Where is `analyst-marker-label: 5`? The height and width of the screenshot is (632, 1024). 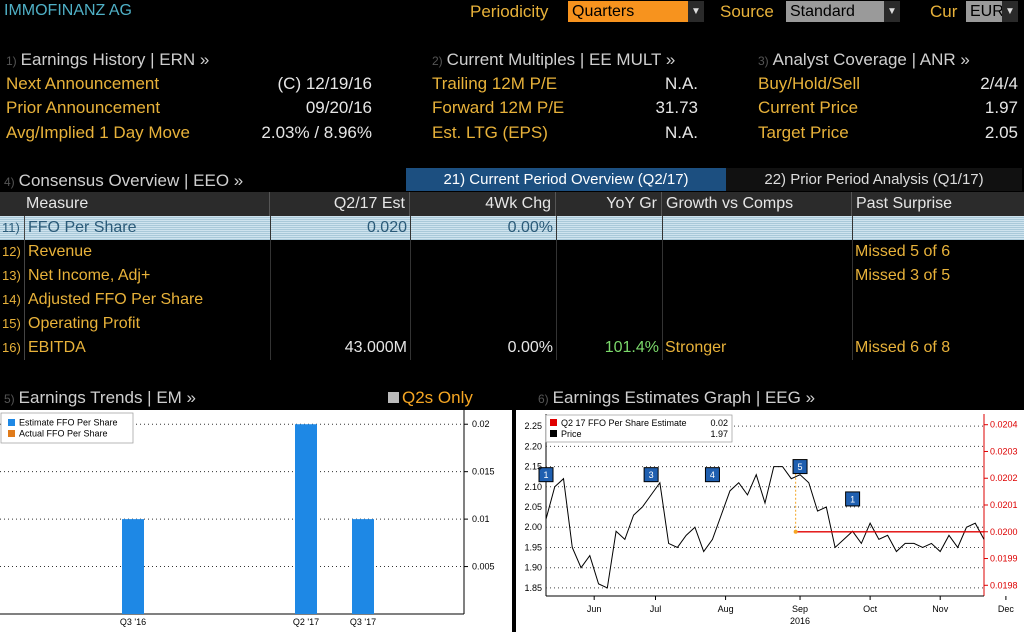 analyst-marker-label: 5 is located at coordinates (800, 467).